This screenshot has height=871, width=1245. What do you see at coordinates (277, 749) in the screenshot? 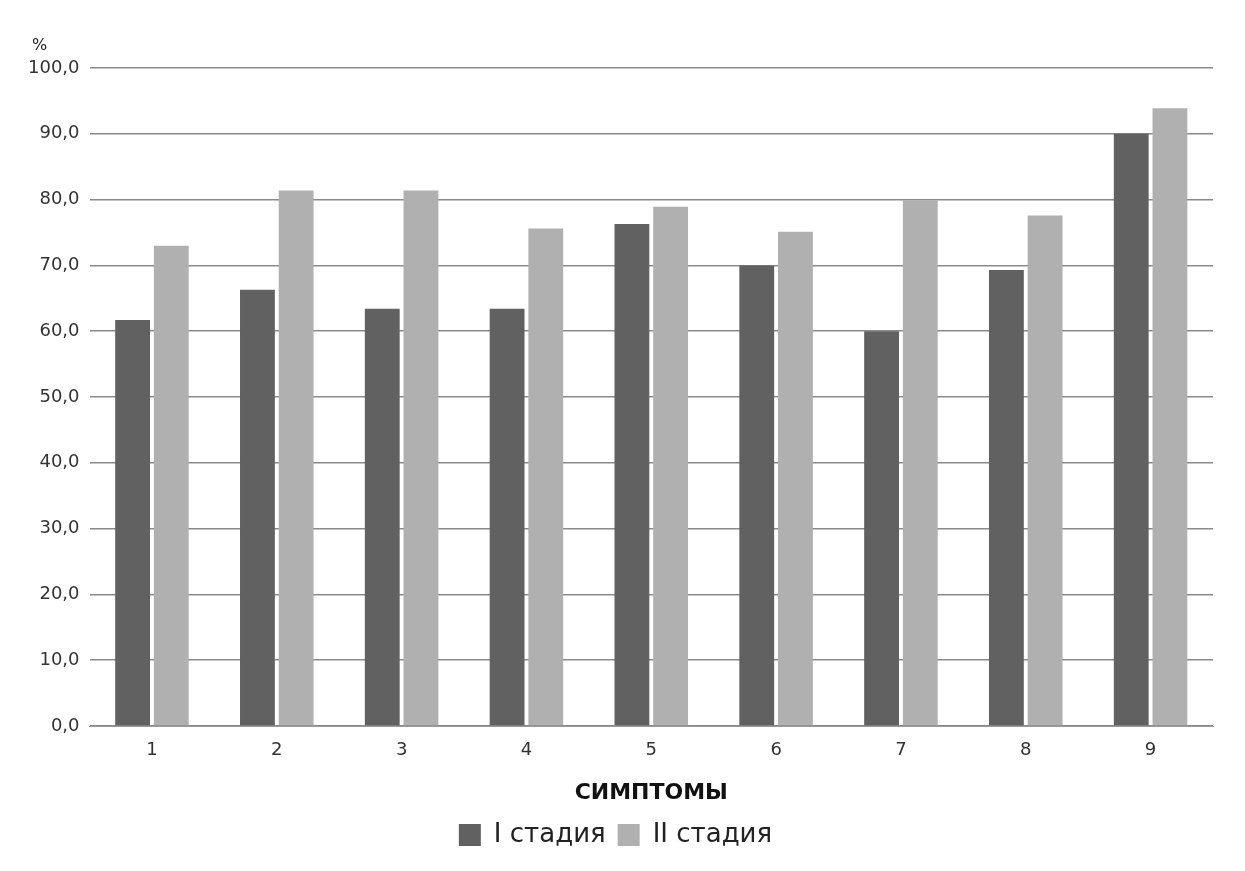
I see `x-tick-label: 2` at bounding box center [277, 749].